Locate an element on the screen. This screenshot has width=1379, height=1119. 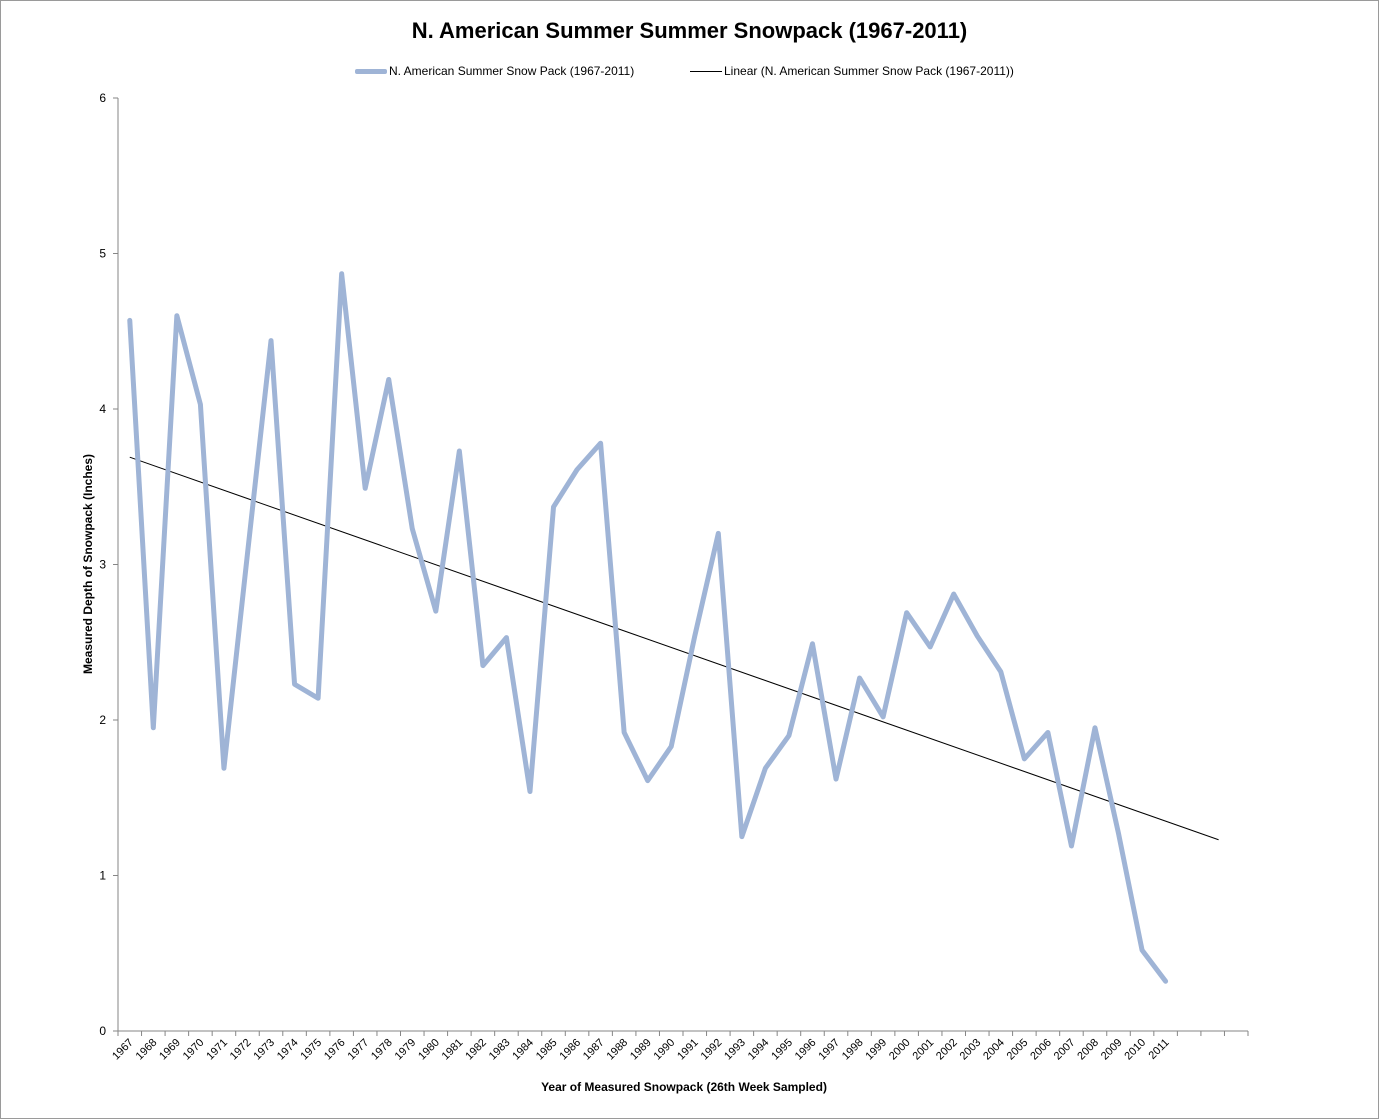
x-tick-label: 1980 is located at coordinates (429, 1050).